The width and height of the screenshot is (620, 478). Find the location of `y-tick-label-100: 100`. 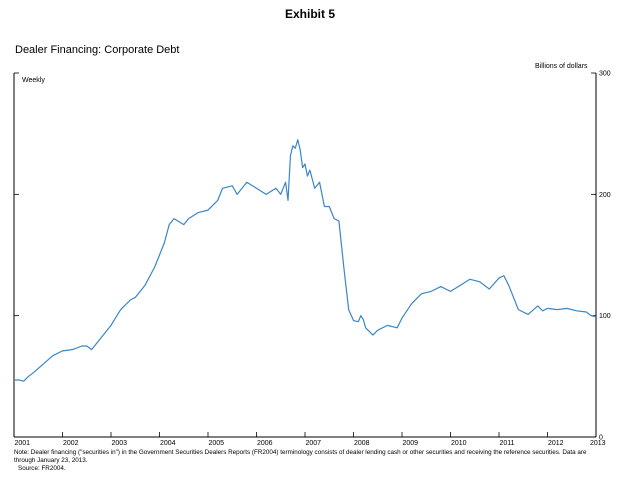

y-tick-label-100: 100 is located at coordinates (605, 316).